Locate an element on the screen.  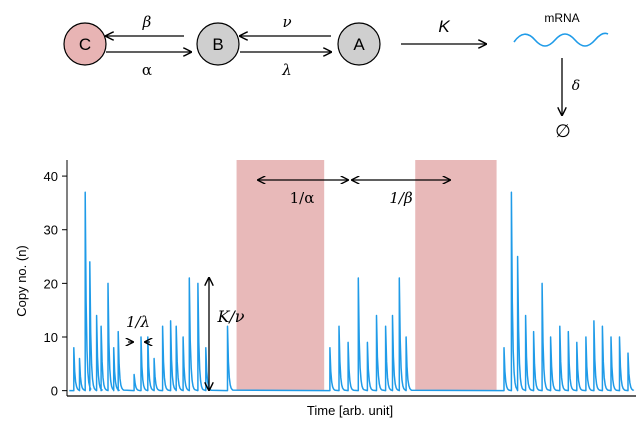
rate-k-label: K is located at coordinates (444, 26).